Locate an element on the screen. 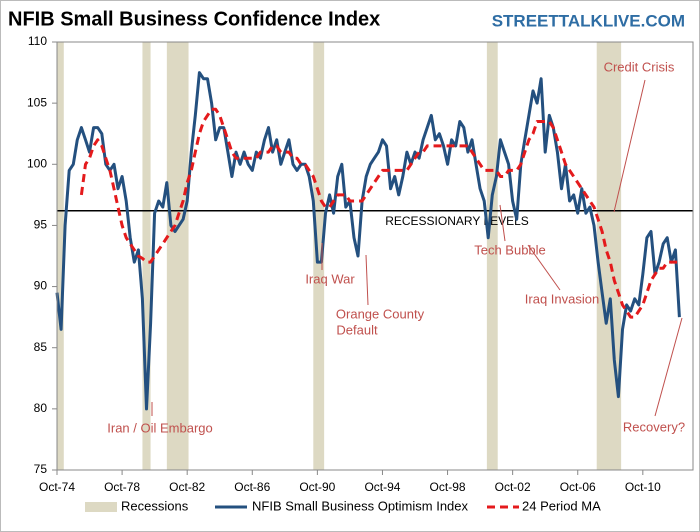 The width and height of the screenshot is (700, 532). annotation: Recovery? is located at coordinates (654, 426).